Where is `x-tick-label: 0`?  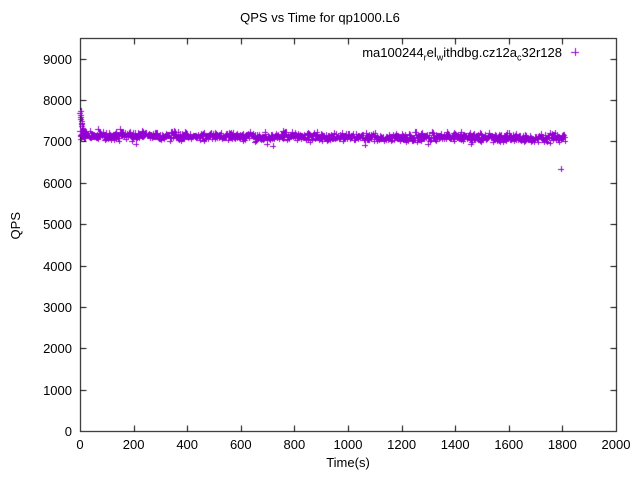
x-tick-label: 0 is located at coordinates (80, 444).